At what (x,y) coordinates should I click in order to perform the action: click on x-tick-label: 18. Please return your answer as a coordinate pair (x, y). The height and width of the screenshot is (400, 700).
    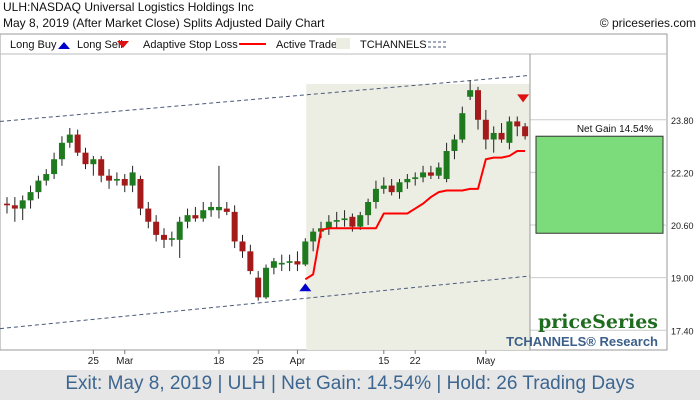
    Looking at the image, I should click on (219, 361).